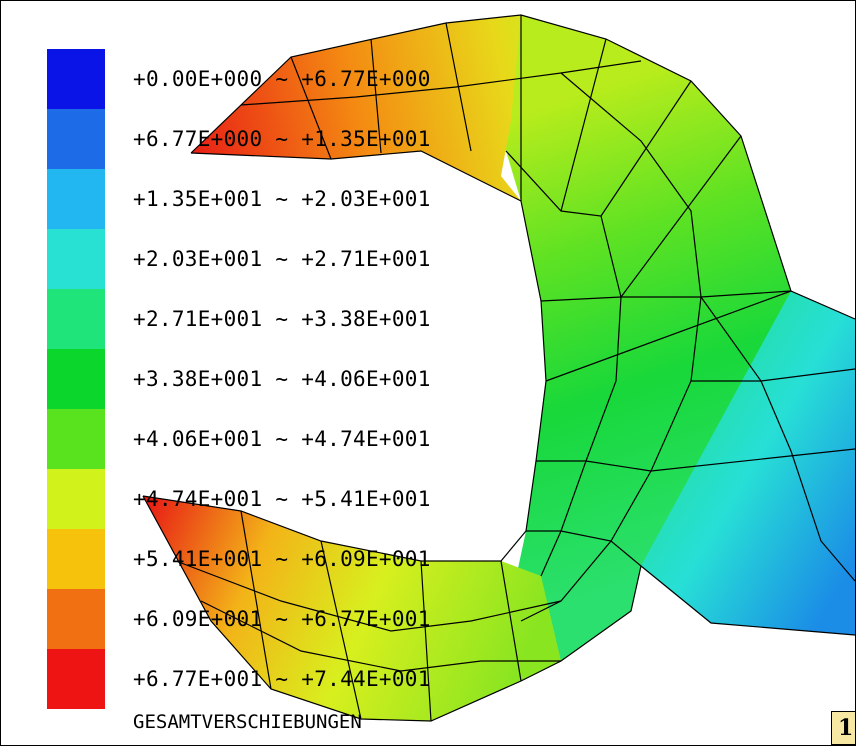 The width and height of the screenshot is (856, 746). I want to click on legend-label-3: +1.35E+001 ~ +2.03E+001, so click(282, 199).